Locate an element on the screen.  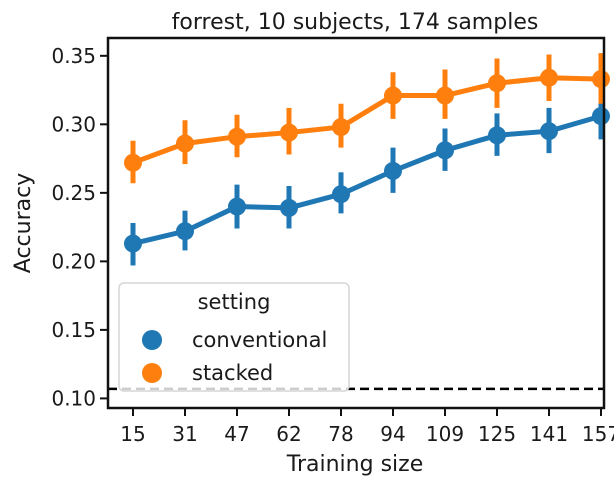
x-tick-label-109: 109 is located at coordinates (445, 434).